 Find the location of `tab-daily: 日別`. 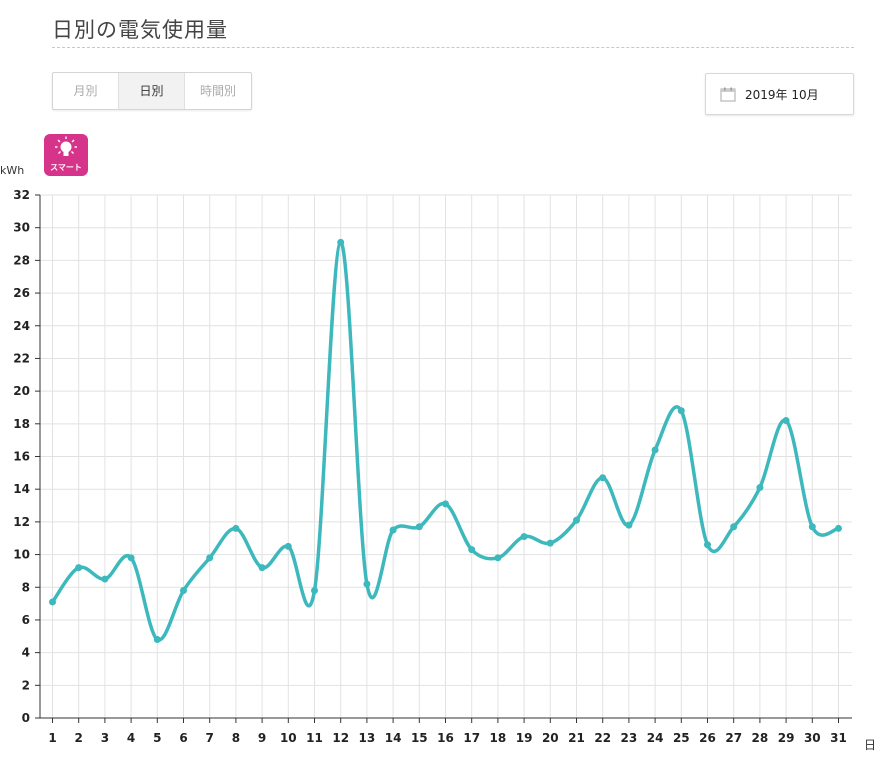

tab-daily: 日別 is located at coordinates (152, 91).